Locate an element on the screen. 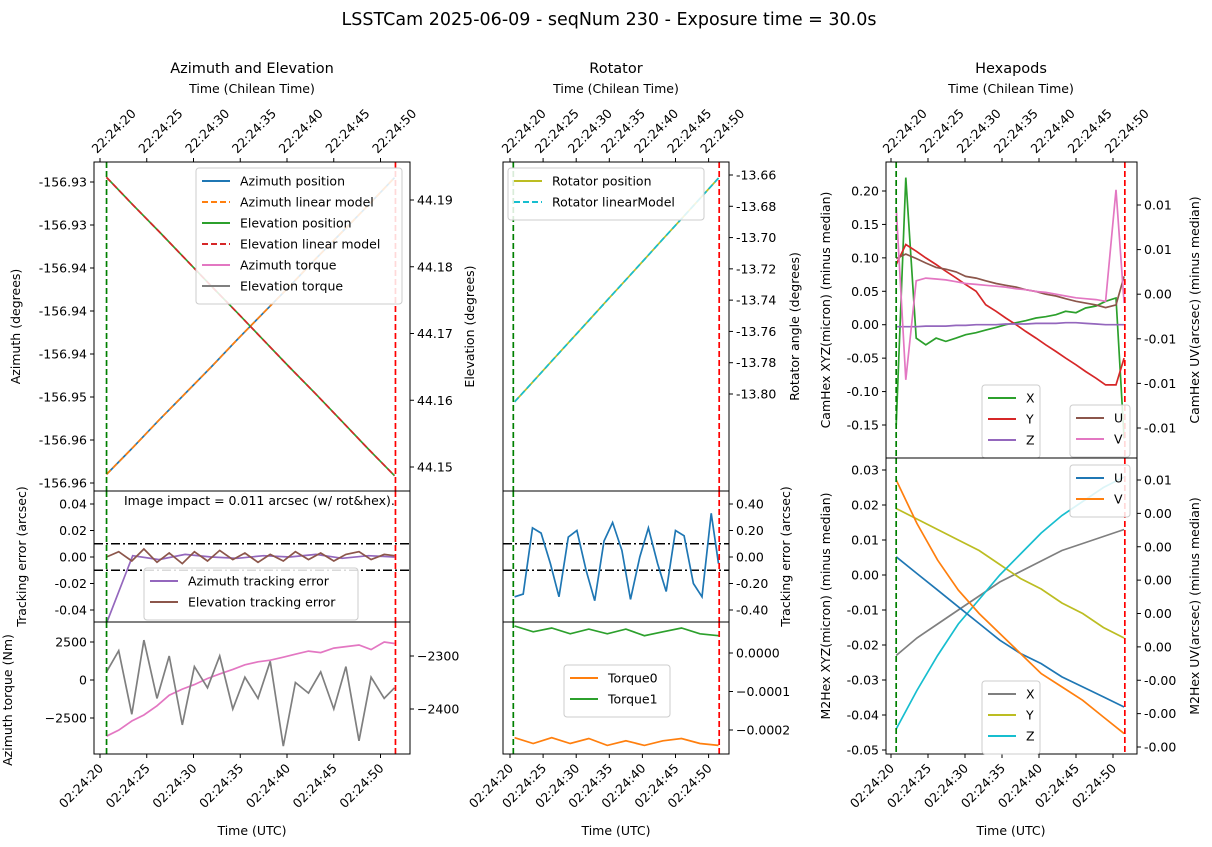 This screenshot has height=847, width=1212. chart-title: Hexapods is located at coordinates (1011, 69).